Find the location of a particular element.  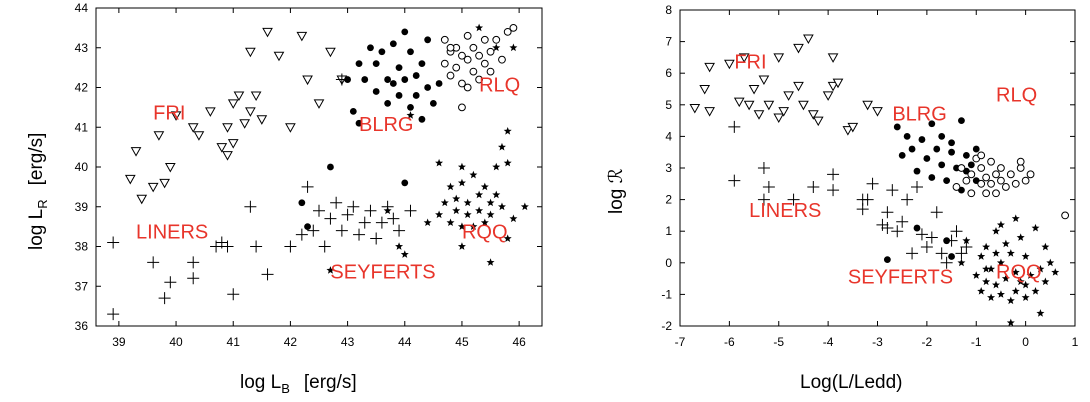

right-x-tick-label: -1 is located at coordinates (976, 342).